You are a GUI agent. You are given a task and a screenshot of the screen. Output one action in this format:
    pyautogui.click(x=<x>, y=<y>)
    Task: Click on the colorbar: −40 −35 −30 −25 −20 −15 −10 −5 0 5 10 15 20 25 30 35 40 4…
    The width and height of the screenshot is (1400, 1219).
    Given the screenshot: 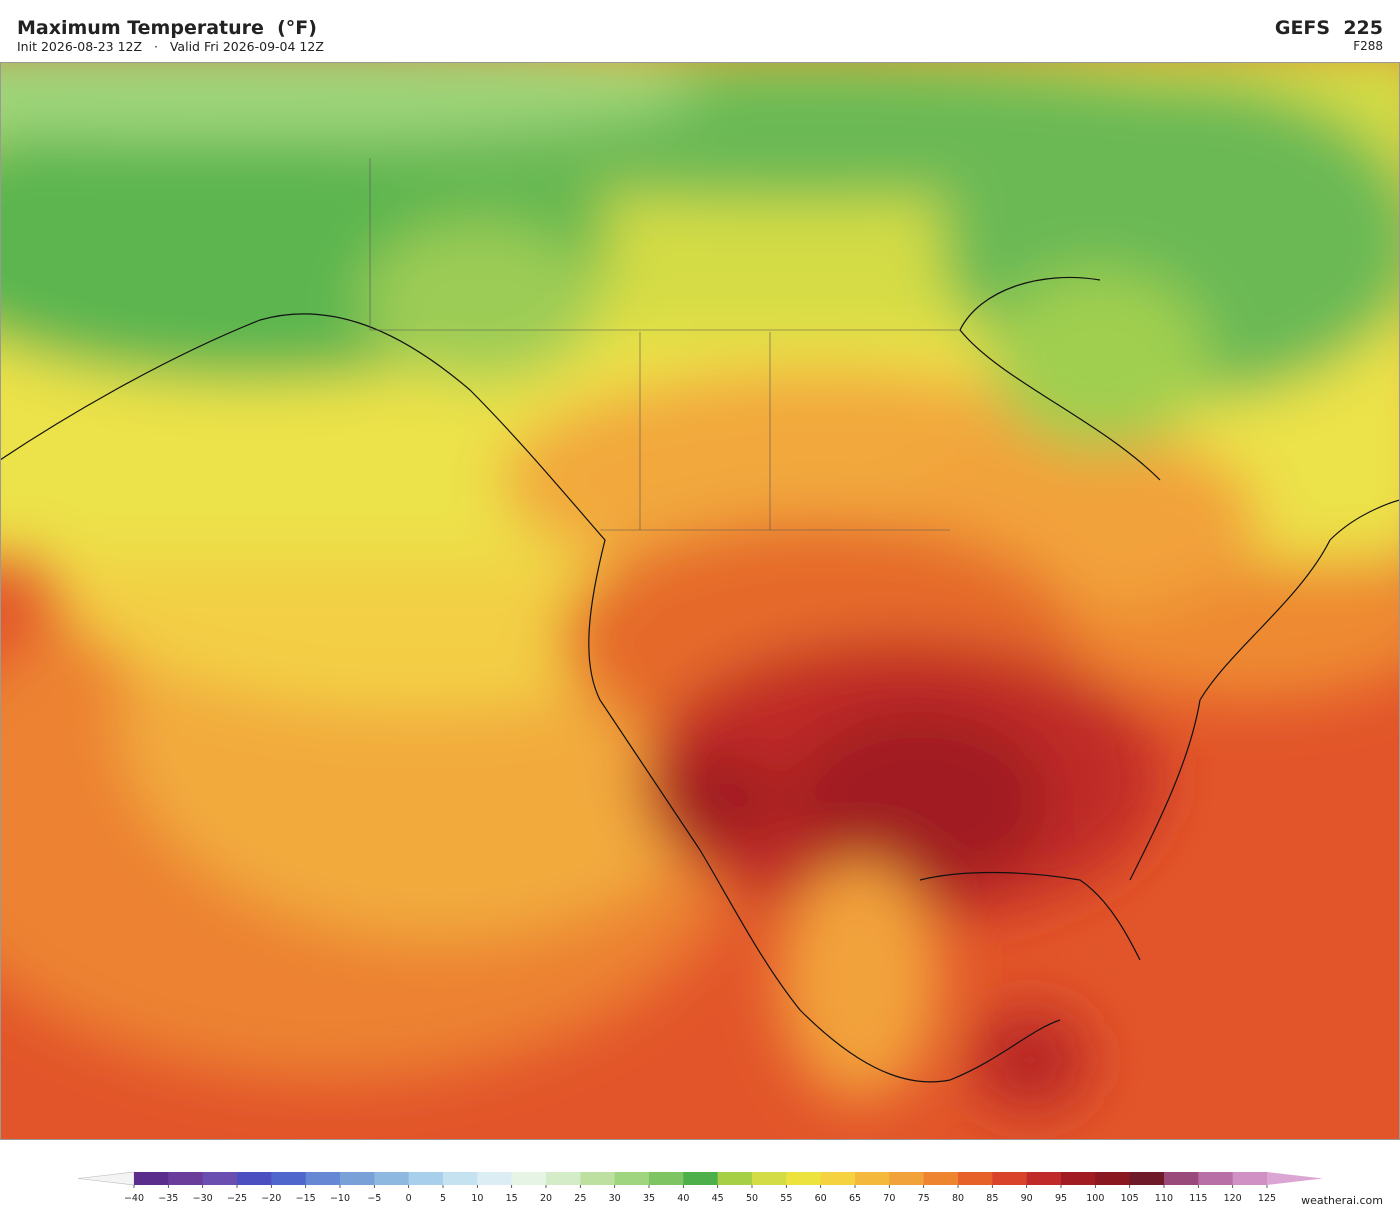 What is the action you would take?
    pyautogui.click(x=700, y=1187)
    